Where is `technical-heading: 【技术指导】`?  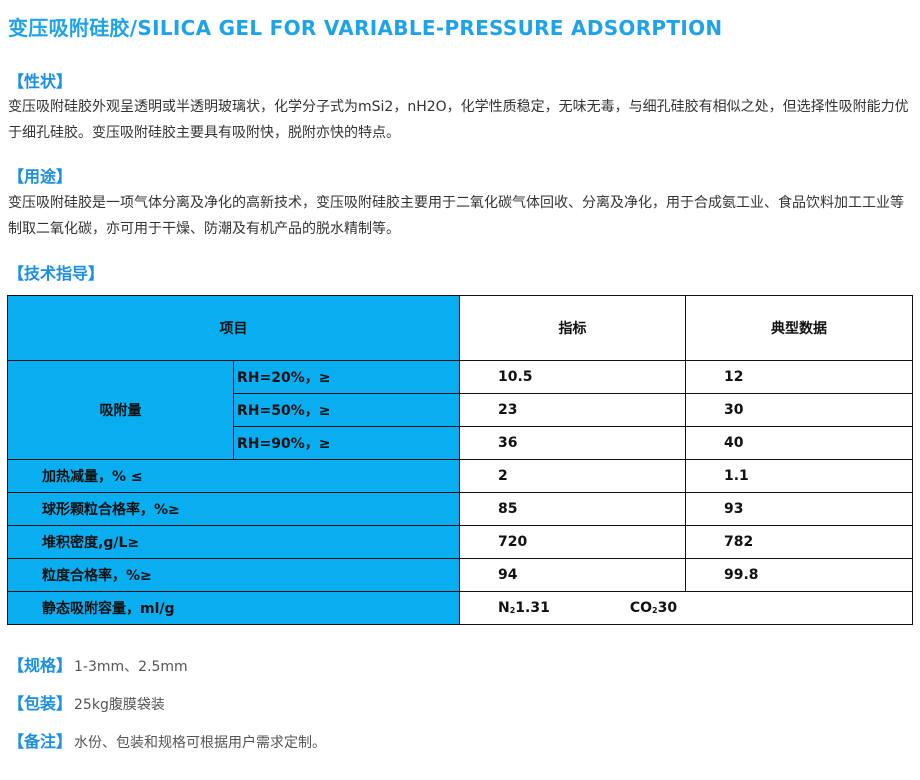 technical-heading: 【技术指导】 is located at coordinates (56, 273).